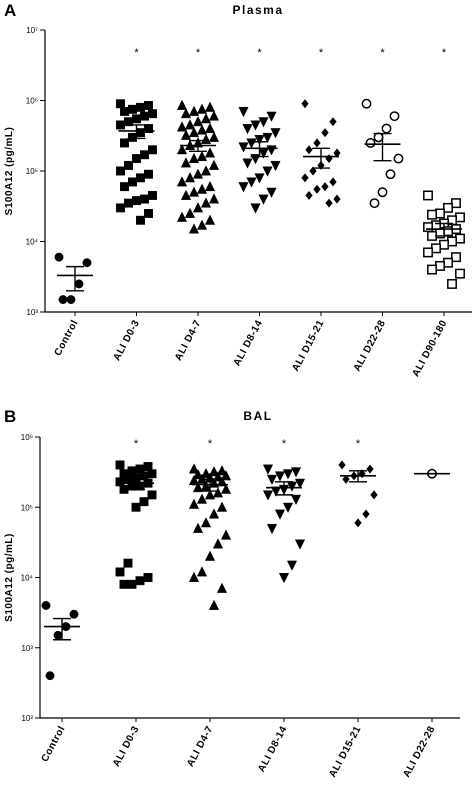 The width and height of the screenshot is (473, 788). I want to click on panel-label: A, so click(10, 10).